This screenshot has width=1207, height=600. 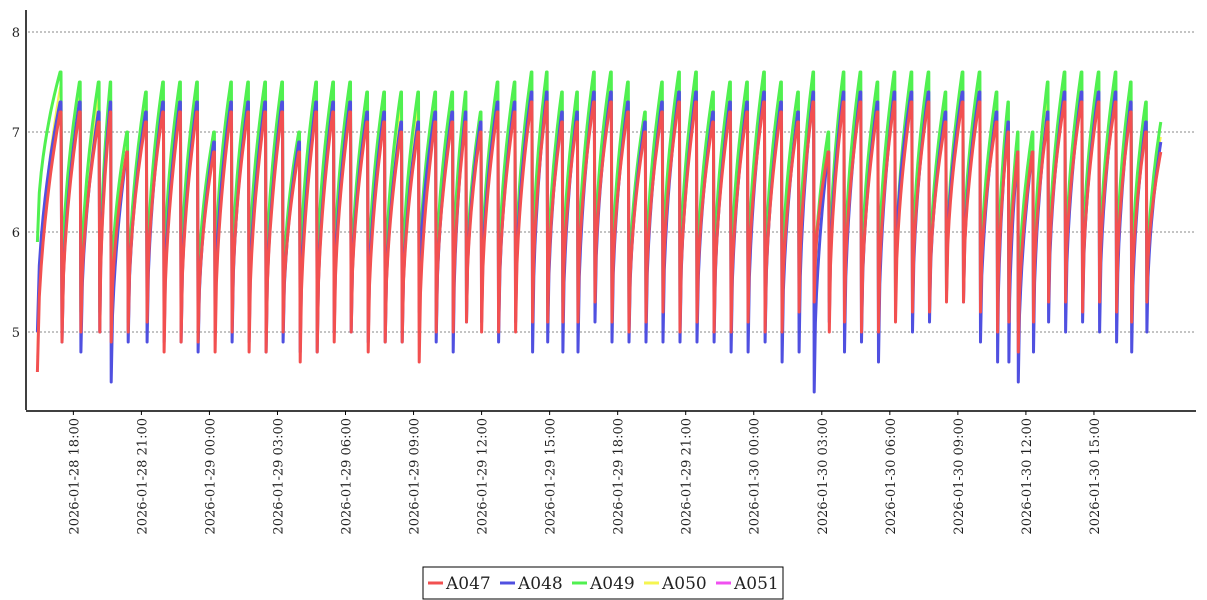 What do you see at coordinates (16, 133) in the screenshot?
I see `y-tick-label: 7` at bounding box center [16, 133].